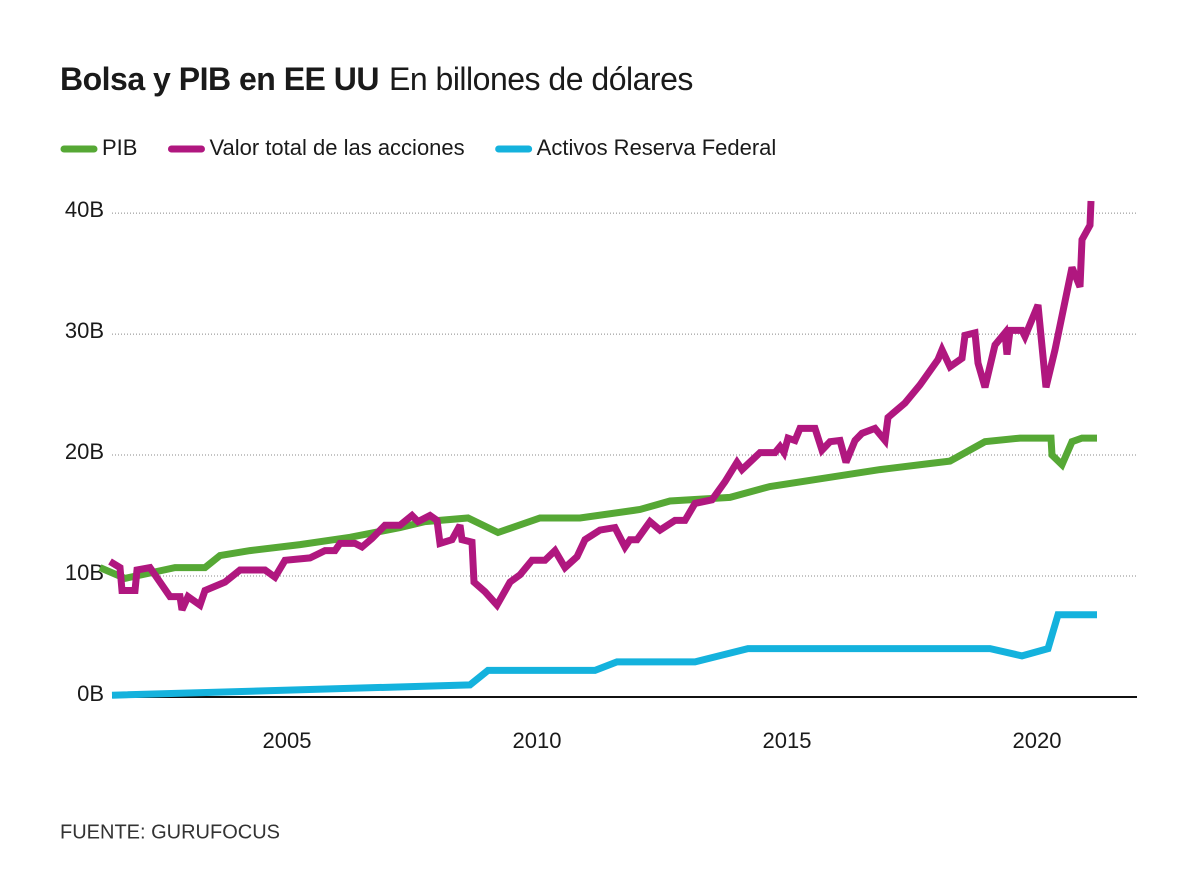 Image resolution: width=1200 pixels, height=889 pixels. Describe the element at coordinates (219, 79) in the screenshot. I see `title: Bolsa y PIB en EE UU` at that location.